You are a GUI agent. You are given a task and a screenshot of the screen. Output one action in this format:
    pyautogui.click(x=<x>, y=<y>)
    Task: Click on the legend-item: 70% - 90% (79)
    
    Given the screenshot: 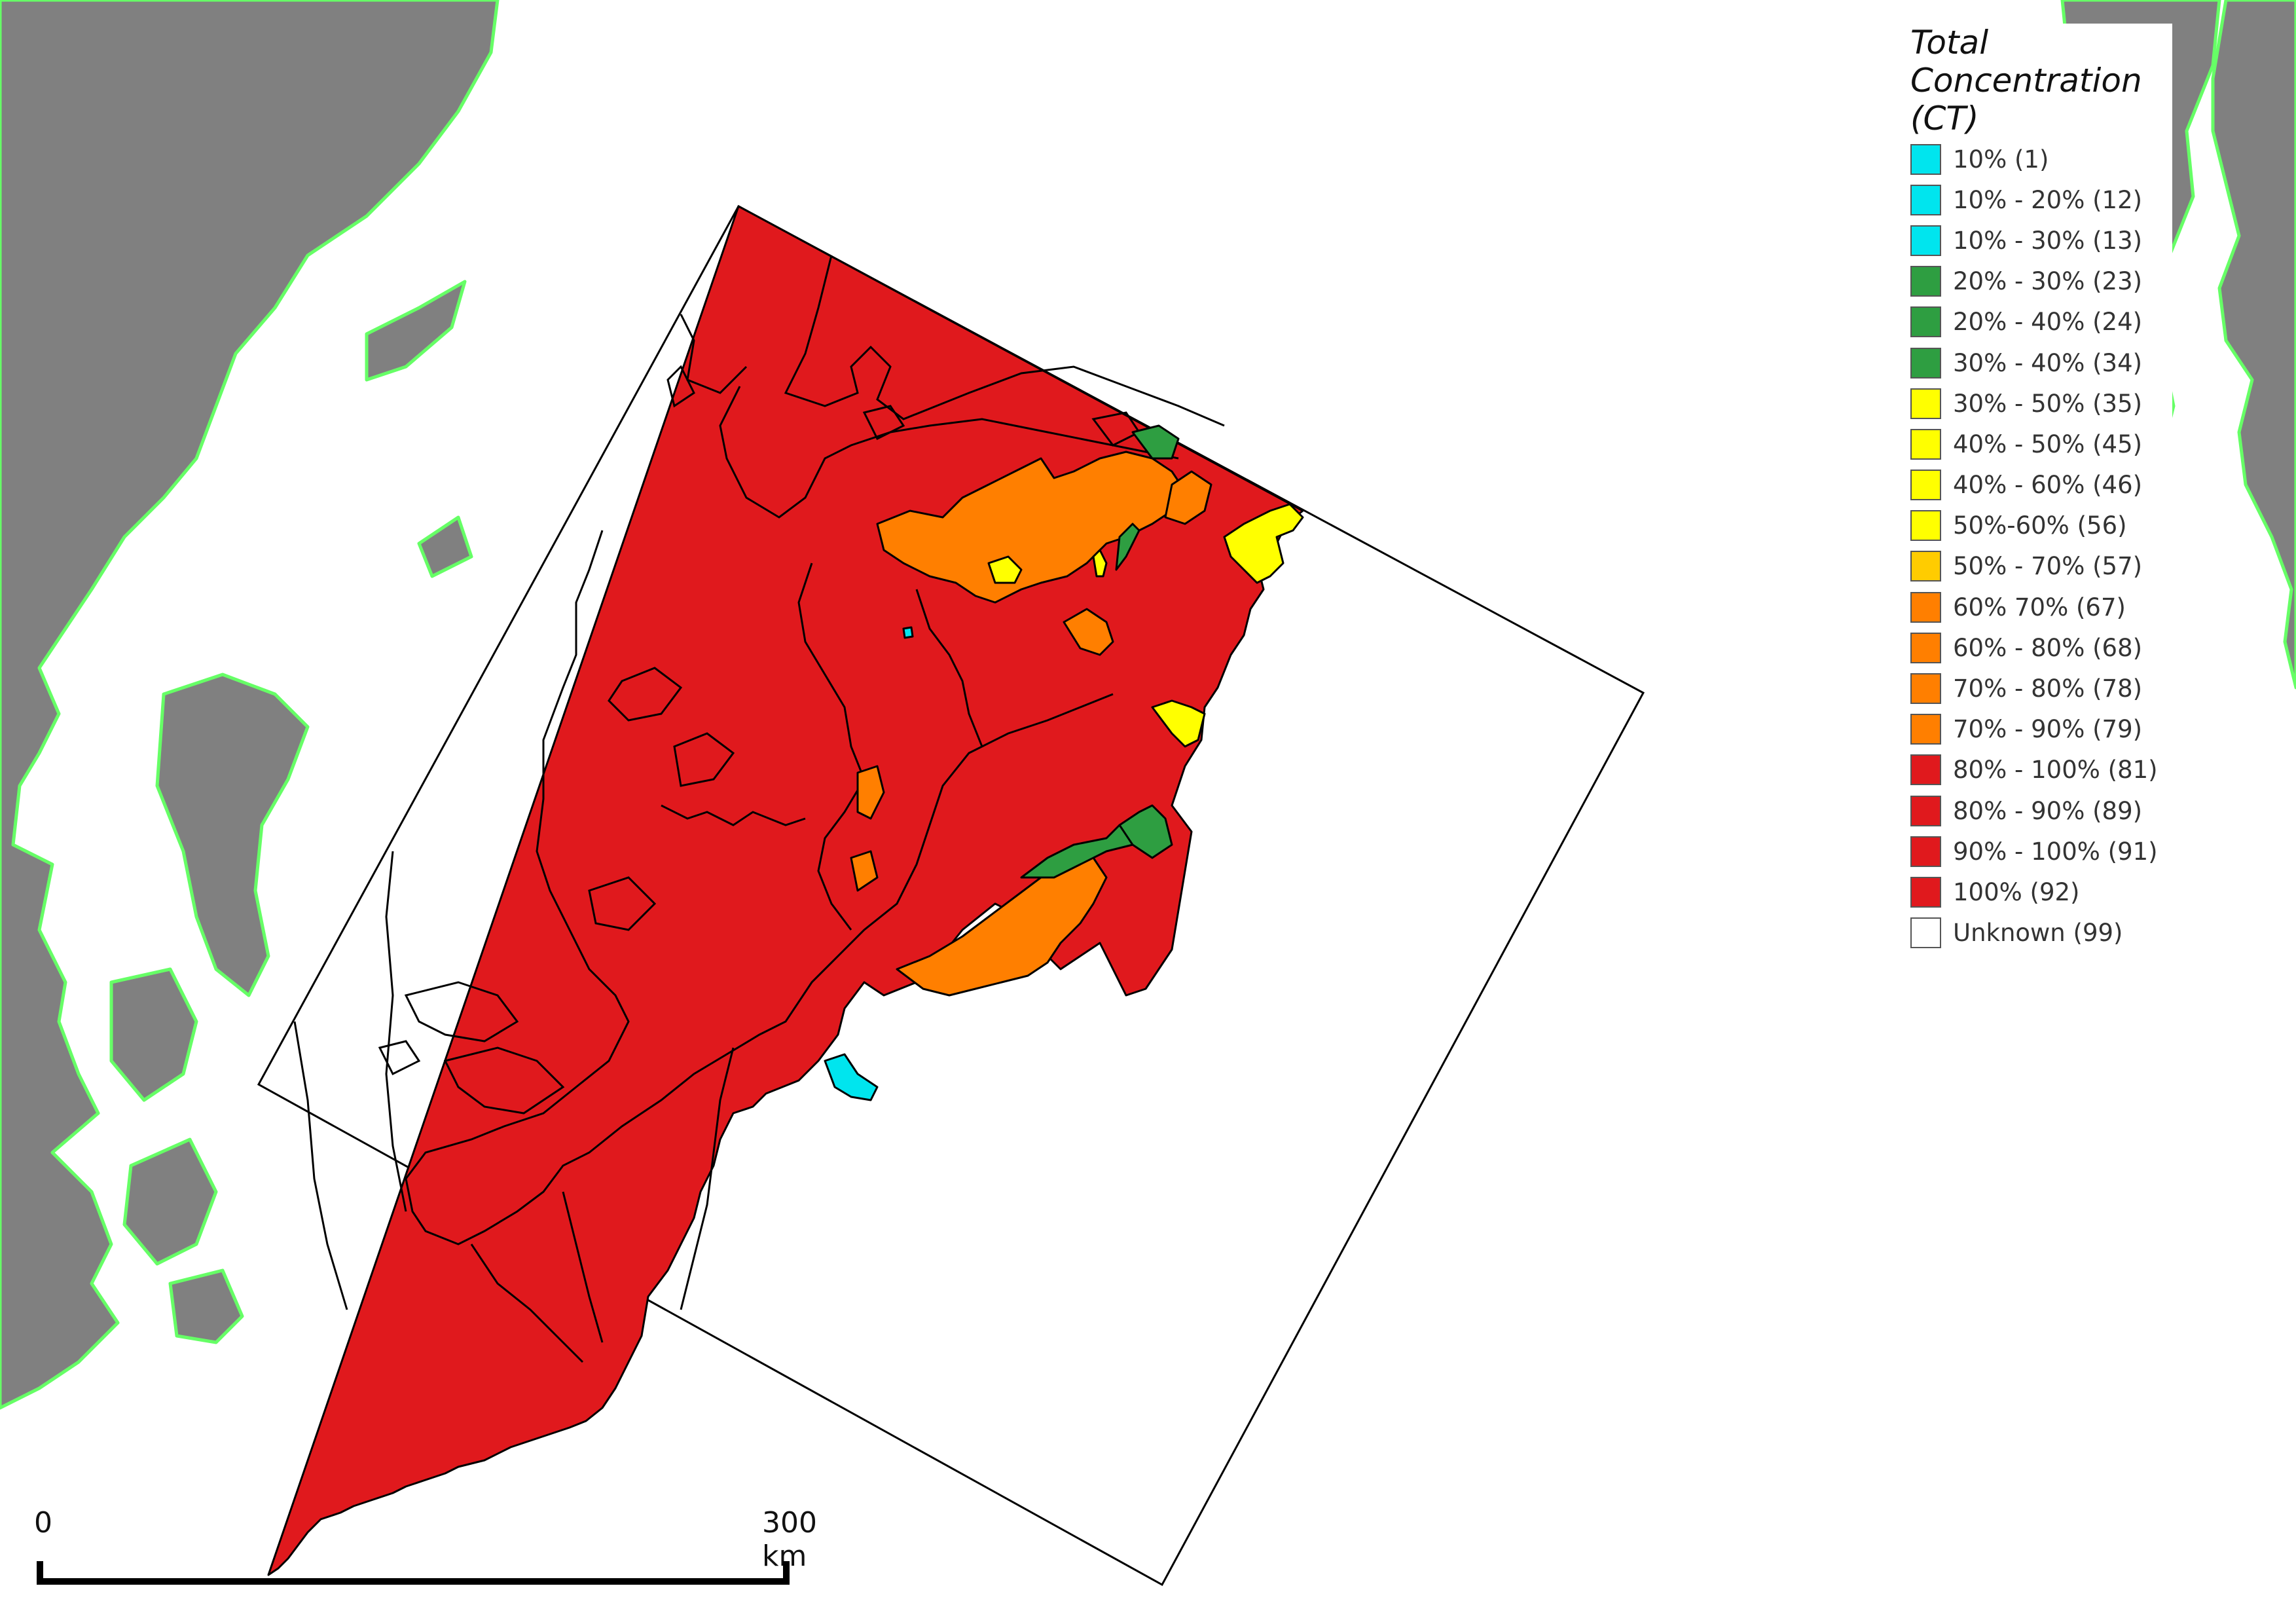 What is the action you would take?
    pyautogui.click(x=2041, y=729)
    